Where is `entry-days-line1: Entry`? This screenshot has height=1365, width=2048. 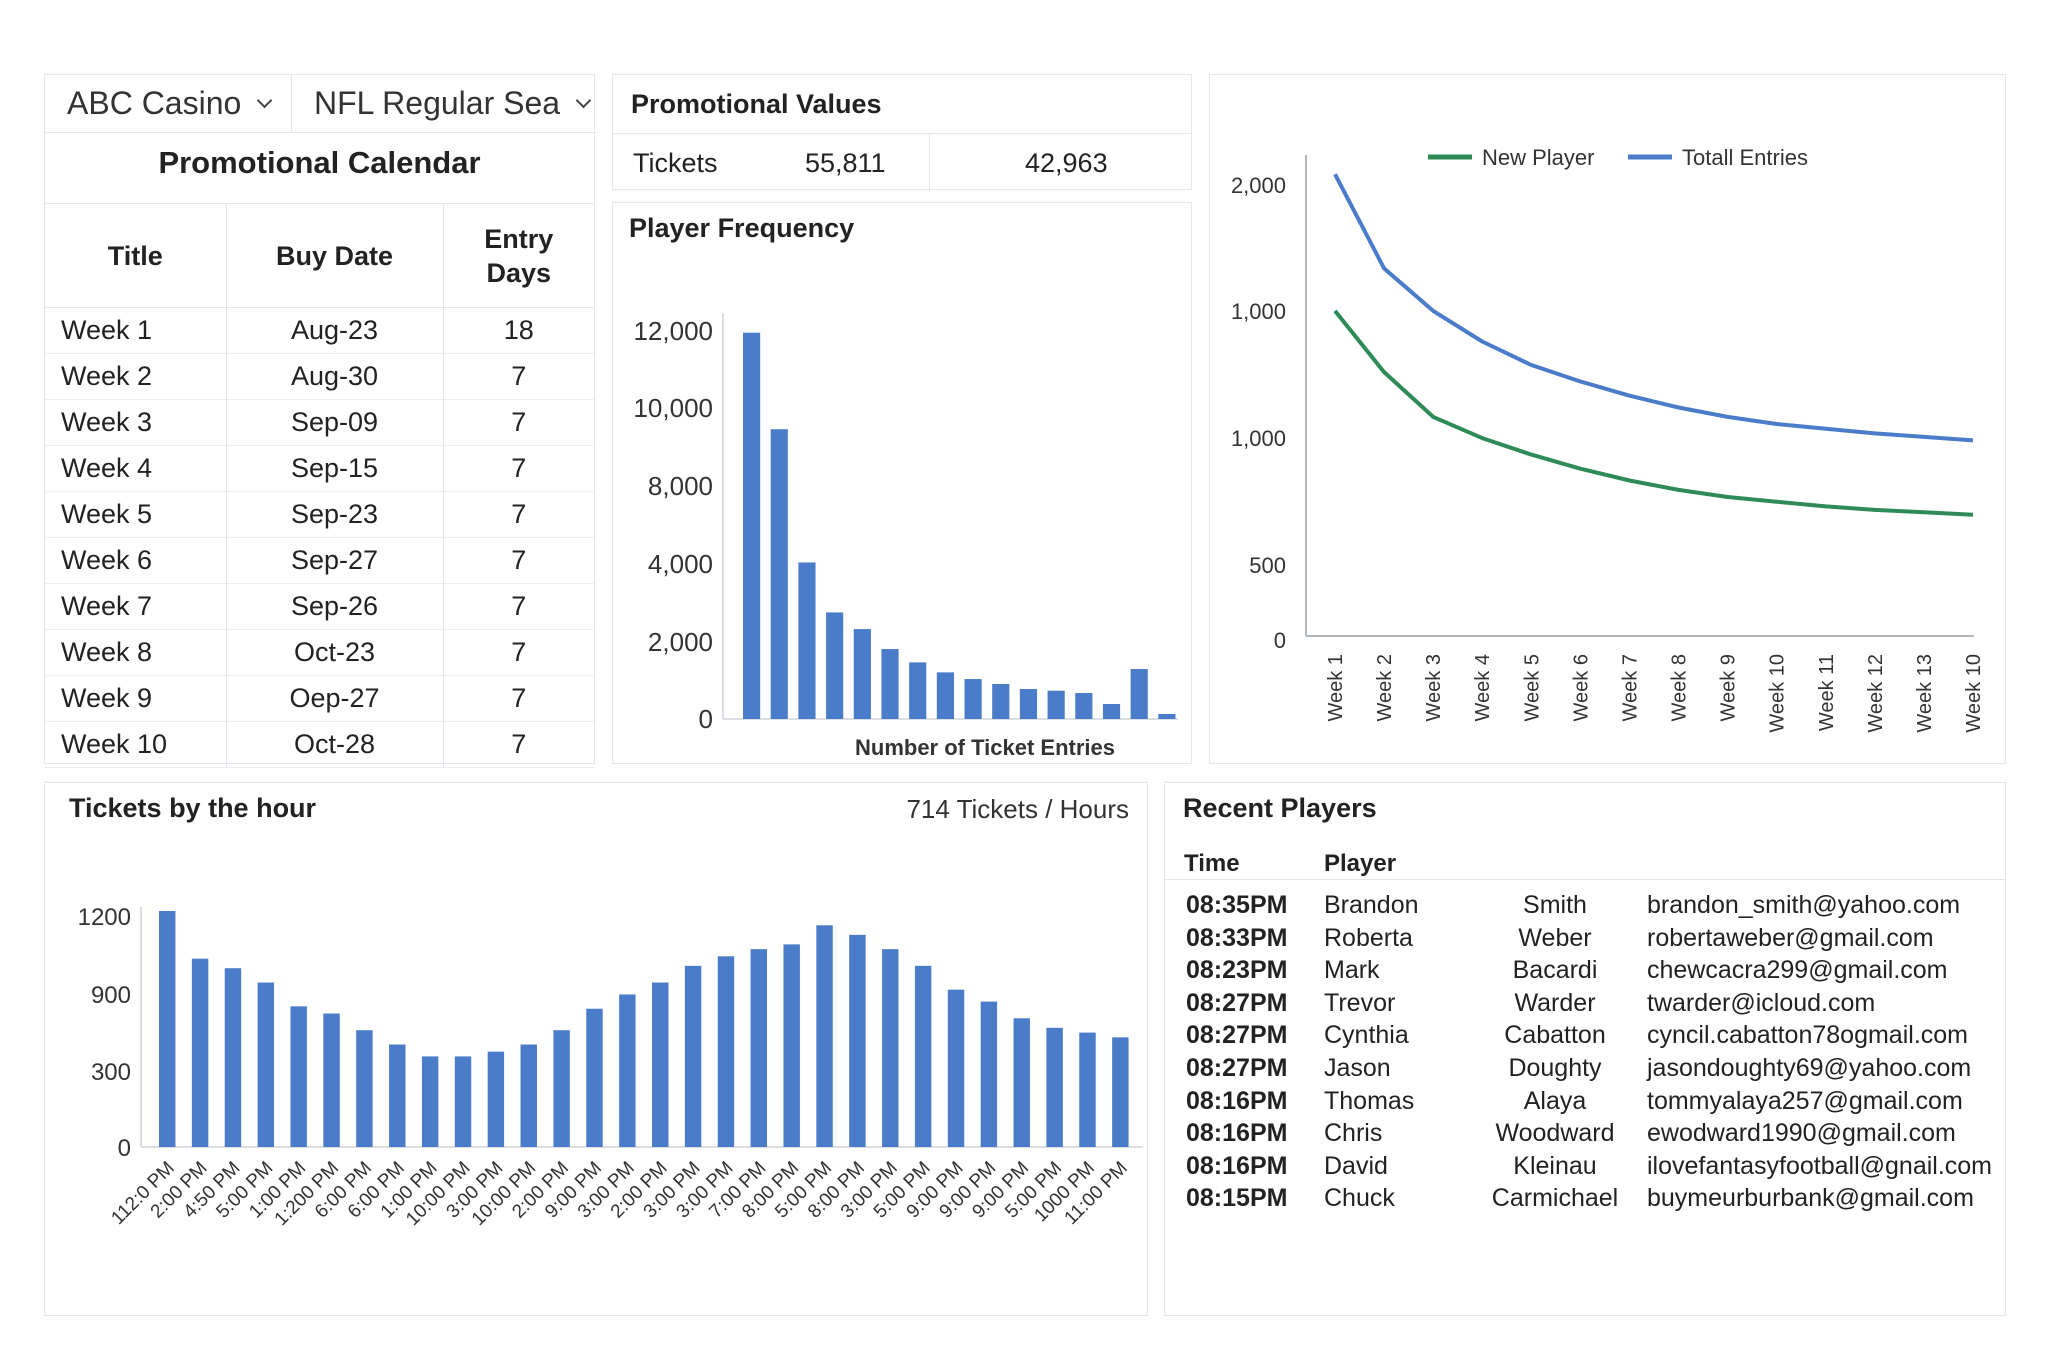
entry-days-line1: Entry is located at coordinates (519, 238).